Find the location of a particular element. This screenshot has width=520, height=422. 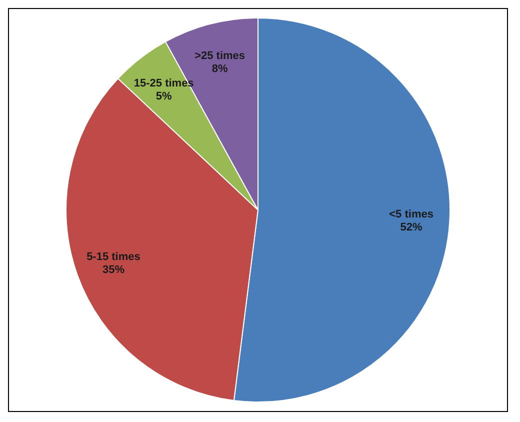

data-label: 35% is located at coordinates (113, 270).